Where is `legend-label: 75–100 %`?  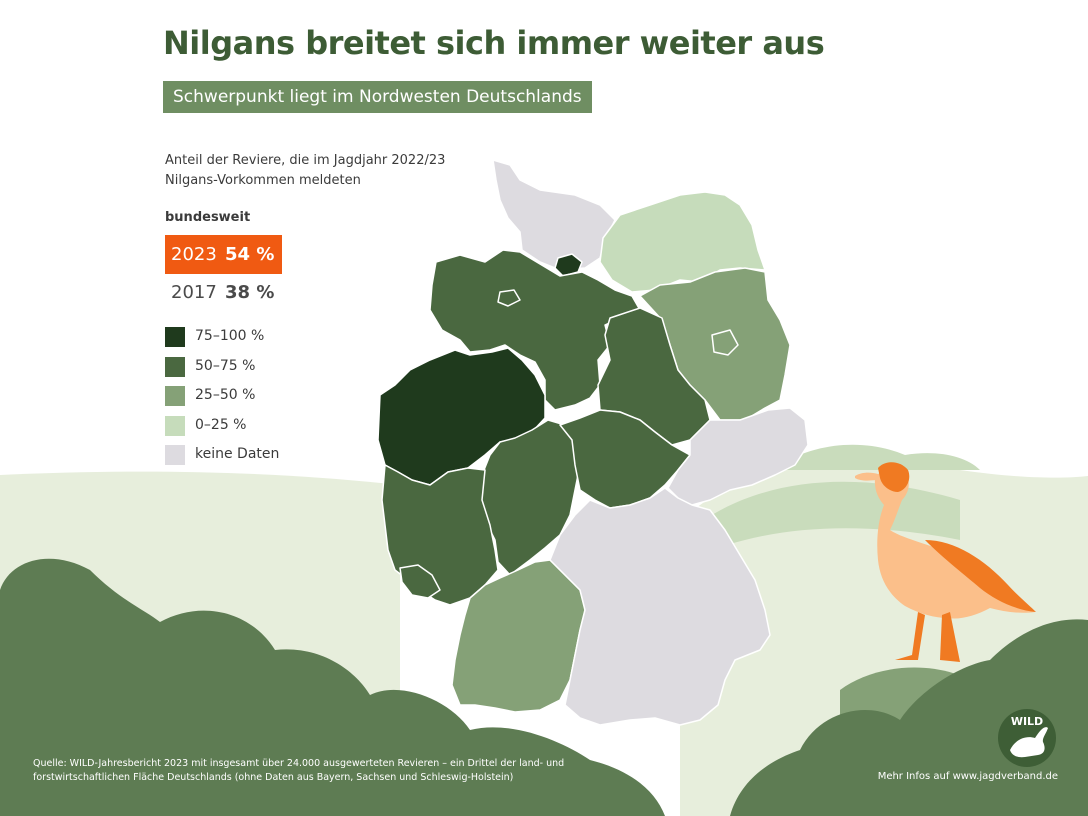
legend-label: 75–100 % is located at coordinates (230, 336).